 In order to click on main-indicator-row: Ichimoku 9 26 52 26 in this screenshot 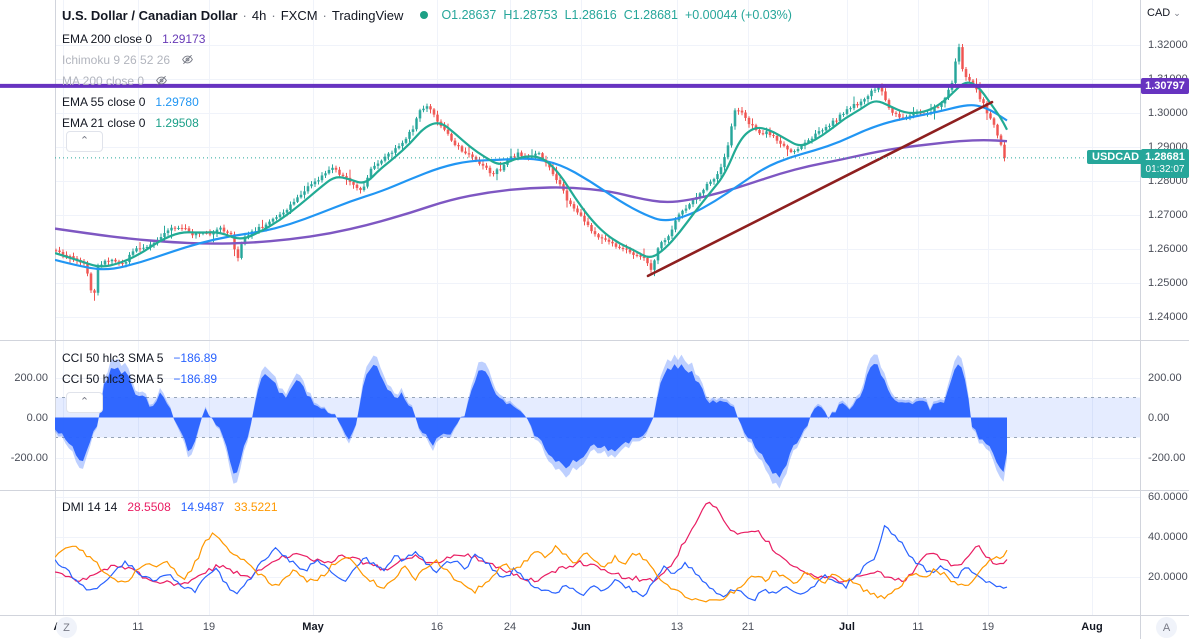, I will do `click(133, 59)`.